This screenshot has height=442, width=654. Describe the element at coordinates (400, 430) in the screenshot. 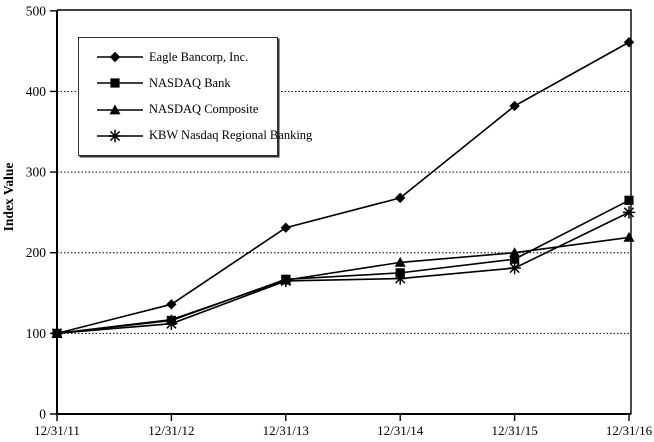

I see `x-tick-label: 12/31/14` at that location.